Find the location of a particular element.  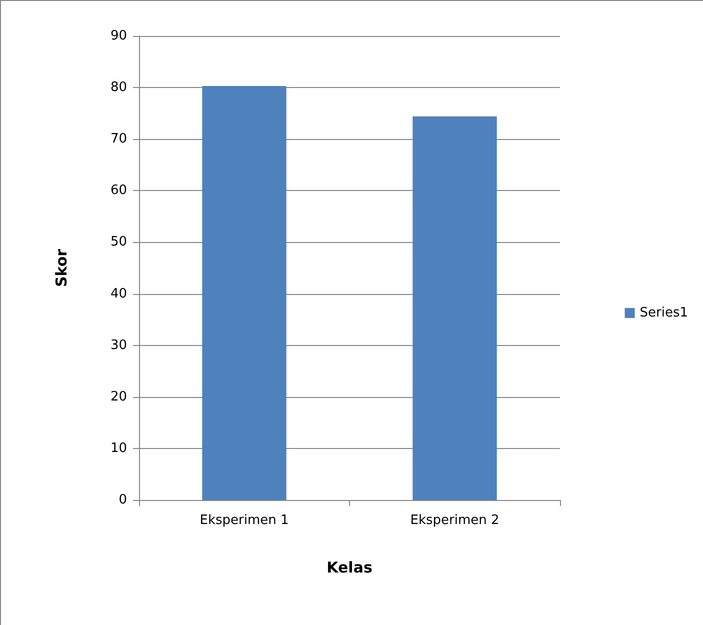

y-tick-label: 90 is located at coordinates (118, 36).